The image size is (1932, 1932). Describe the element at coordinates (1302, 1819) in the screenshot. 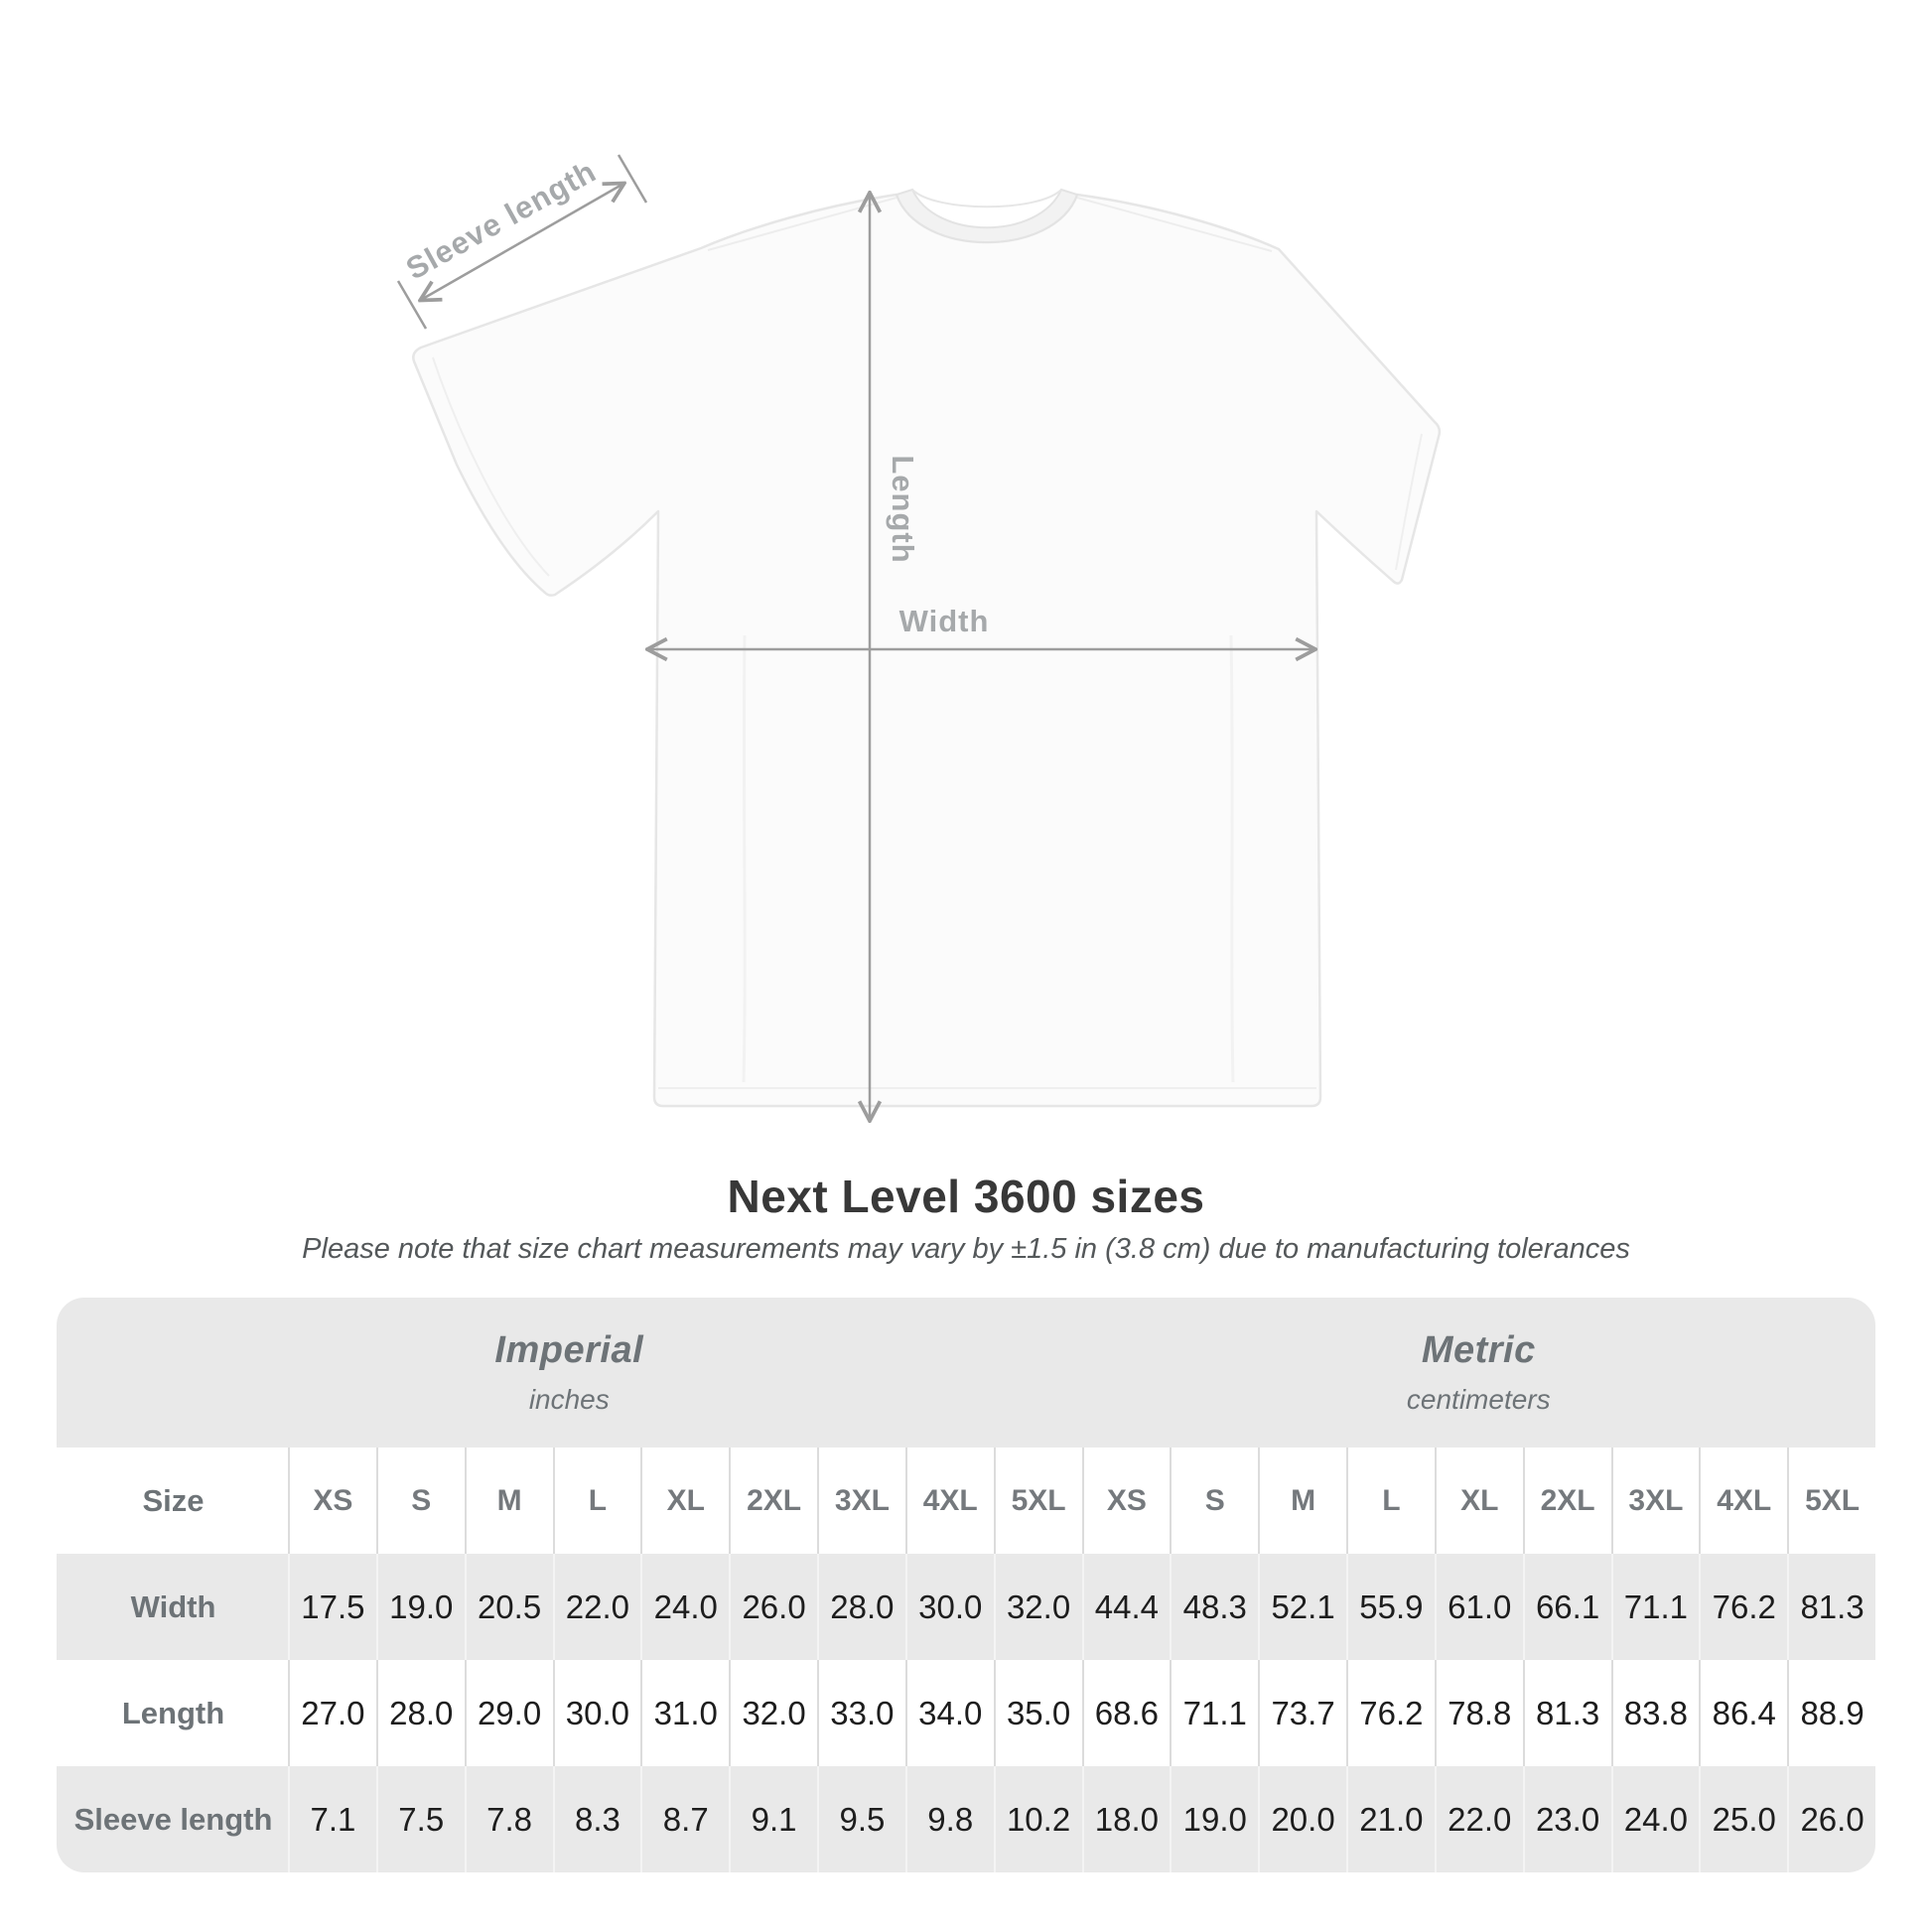

I see `table-cell: 20.0` at that location.